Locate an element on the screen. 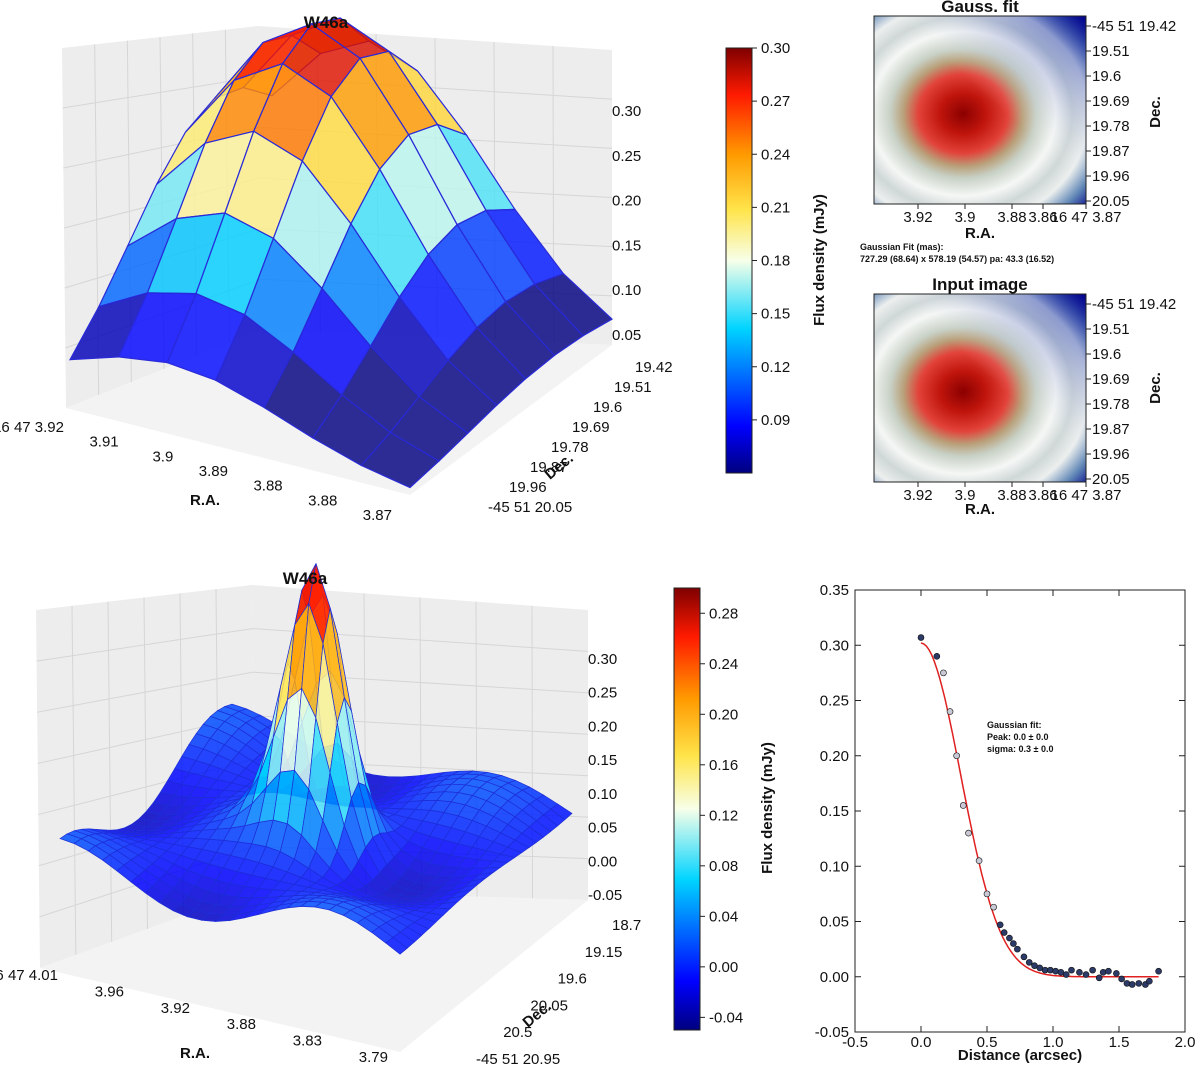 The image size is (1200, 1073). input-image-ytick-2: 19.6 is located at coordinates (1106, 354).